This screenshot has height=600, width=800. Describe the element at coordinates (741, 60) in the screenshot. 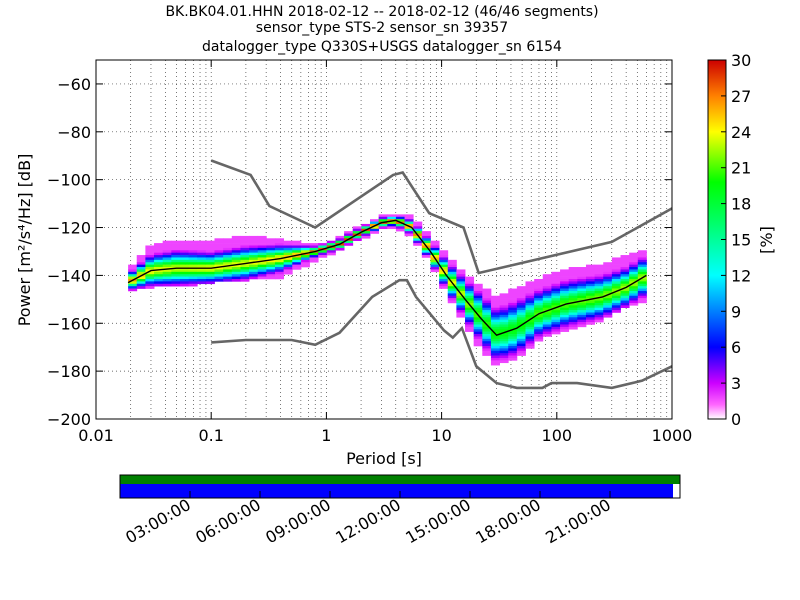

I see `colorbar-tick-label: 30` at that location.